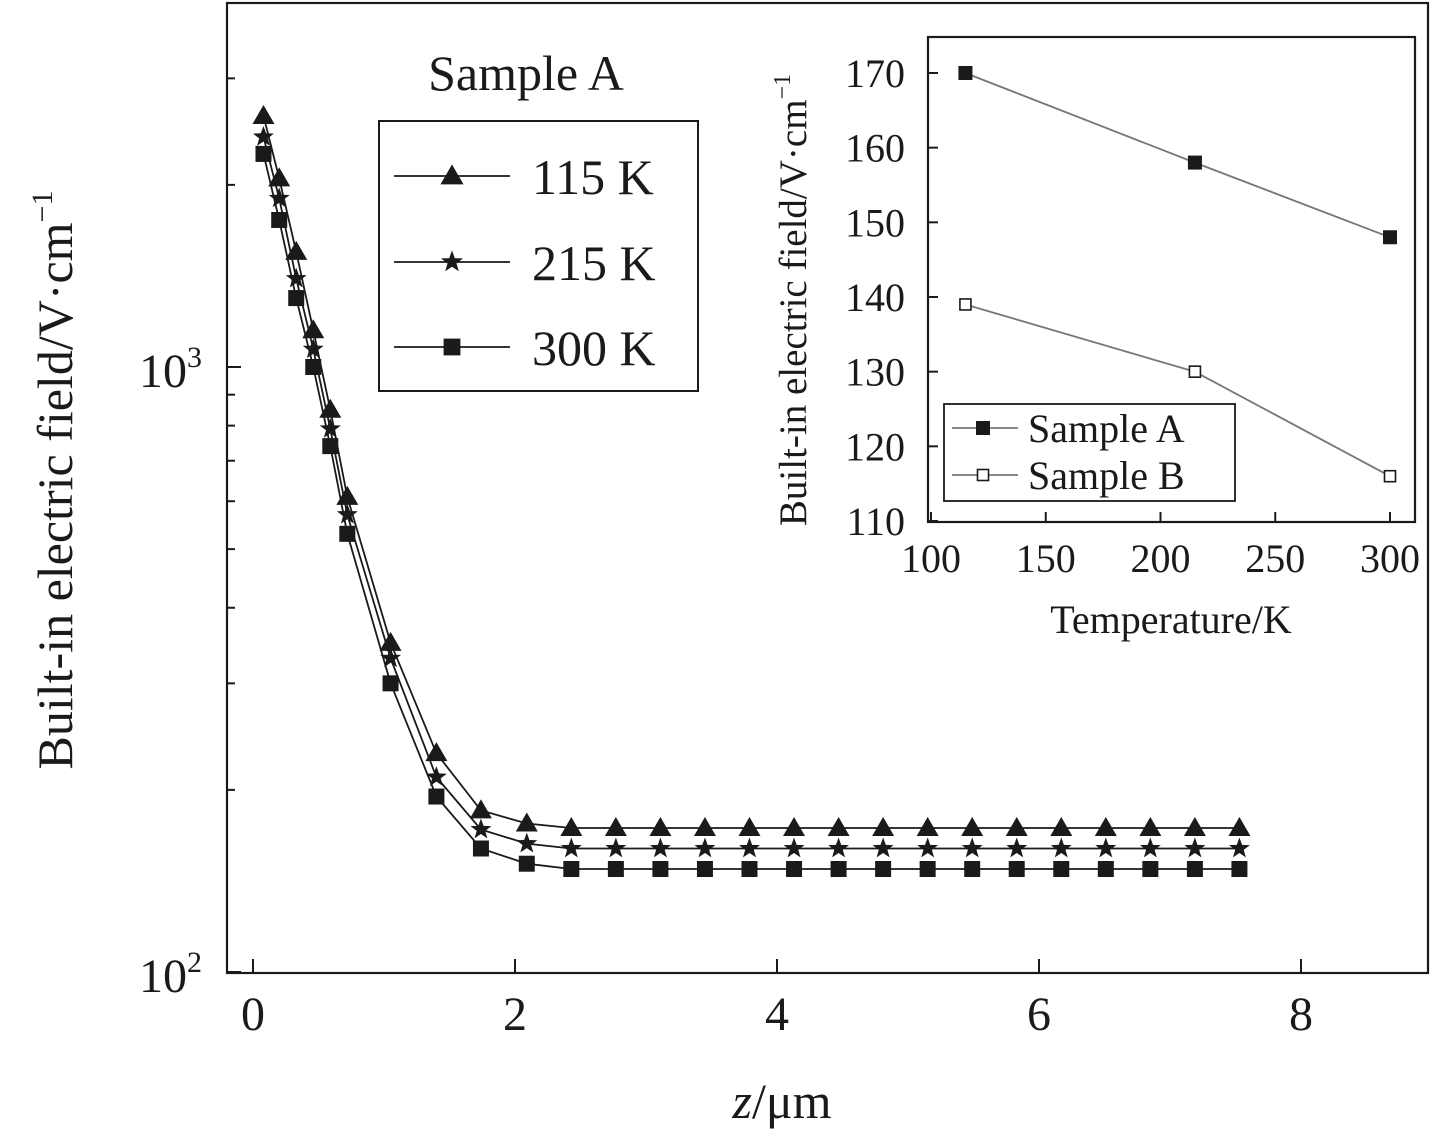 This screenshot has width=1432, height=1139. Describe the element at coordinates (875, 372) in the screenshot. I see `inset-y-tick-label: 130` at that location.